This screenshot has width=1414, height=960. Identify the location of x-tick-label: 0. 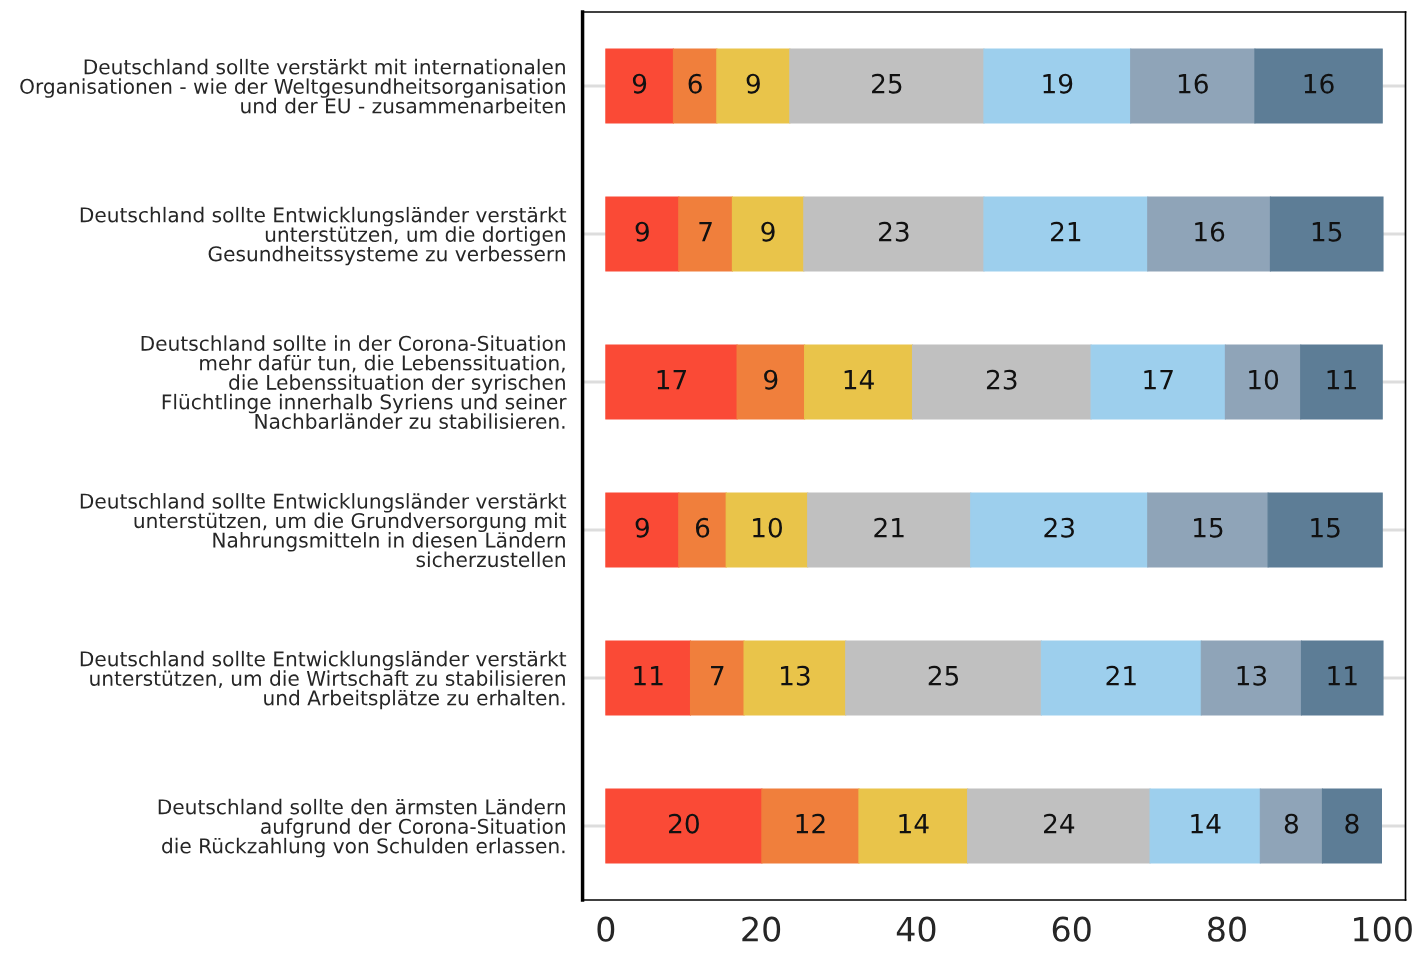
(606, 929).